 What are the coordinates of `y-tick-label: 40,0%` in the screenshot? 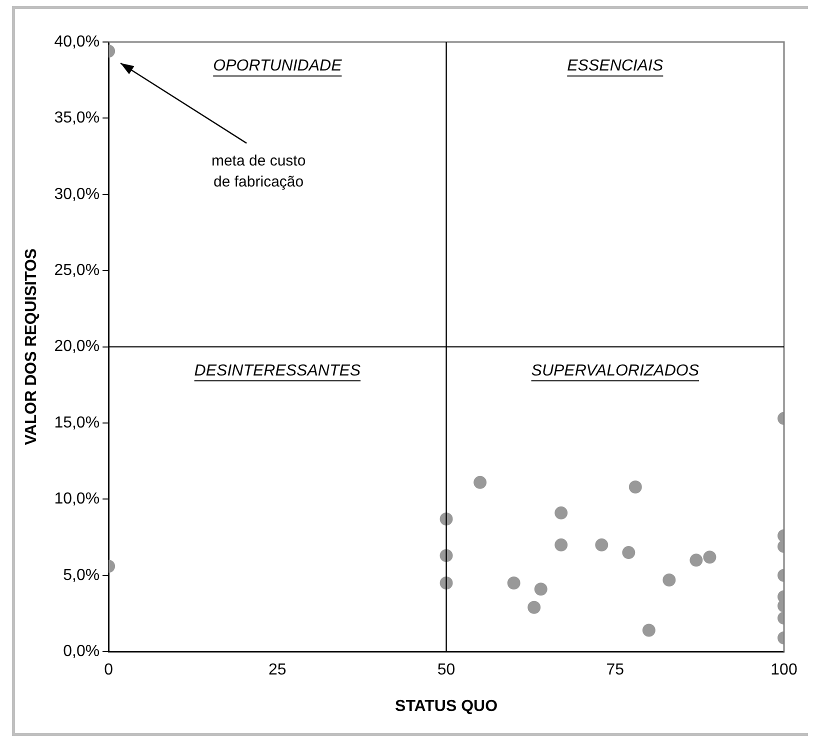 It's located at (77, 41).